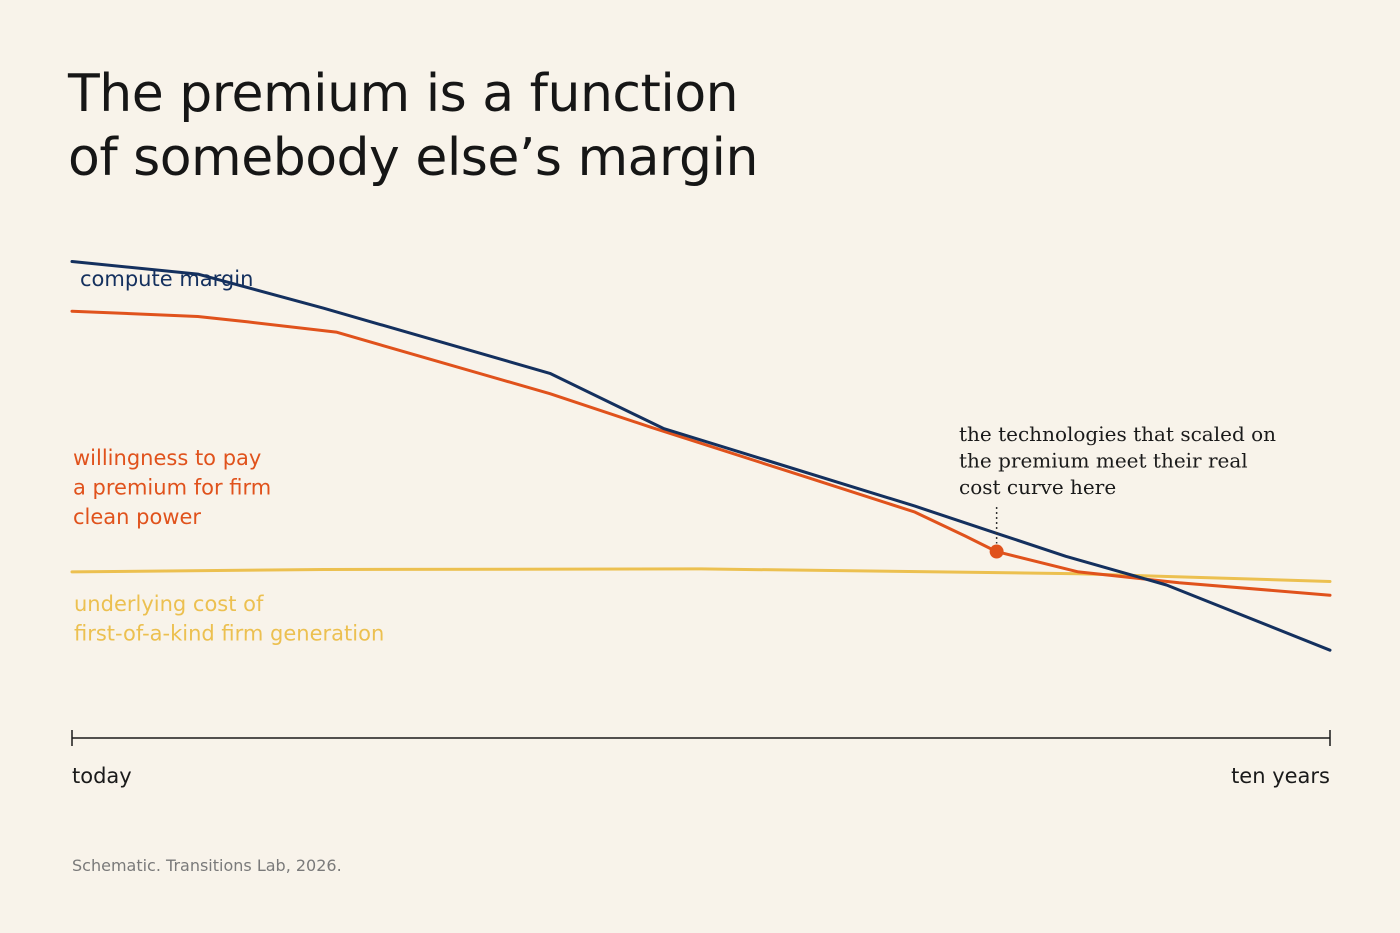  Describe the element at coordinates (1037, 487) in the screenshot. I see `annotation-text-line: cost curve here` at that location.